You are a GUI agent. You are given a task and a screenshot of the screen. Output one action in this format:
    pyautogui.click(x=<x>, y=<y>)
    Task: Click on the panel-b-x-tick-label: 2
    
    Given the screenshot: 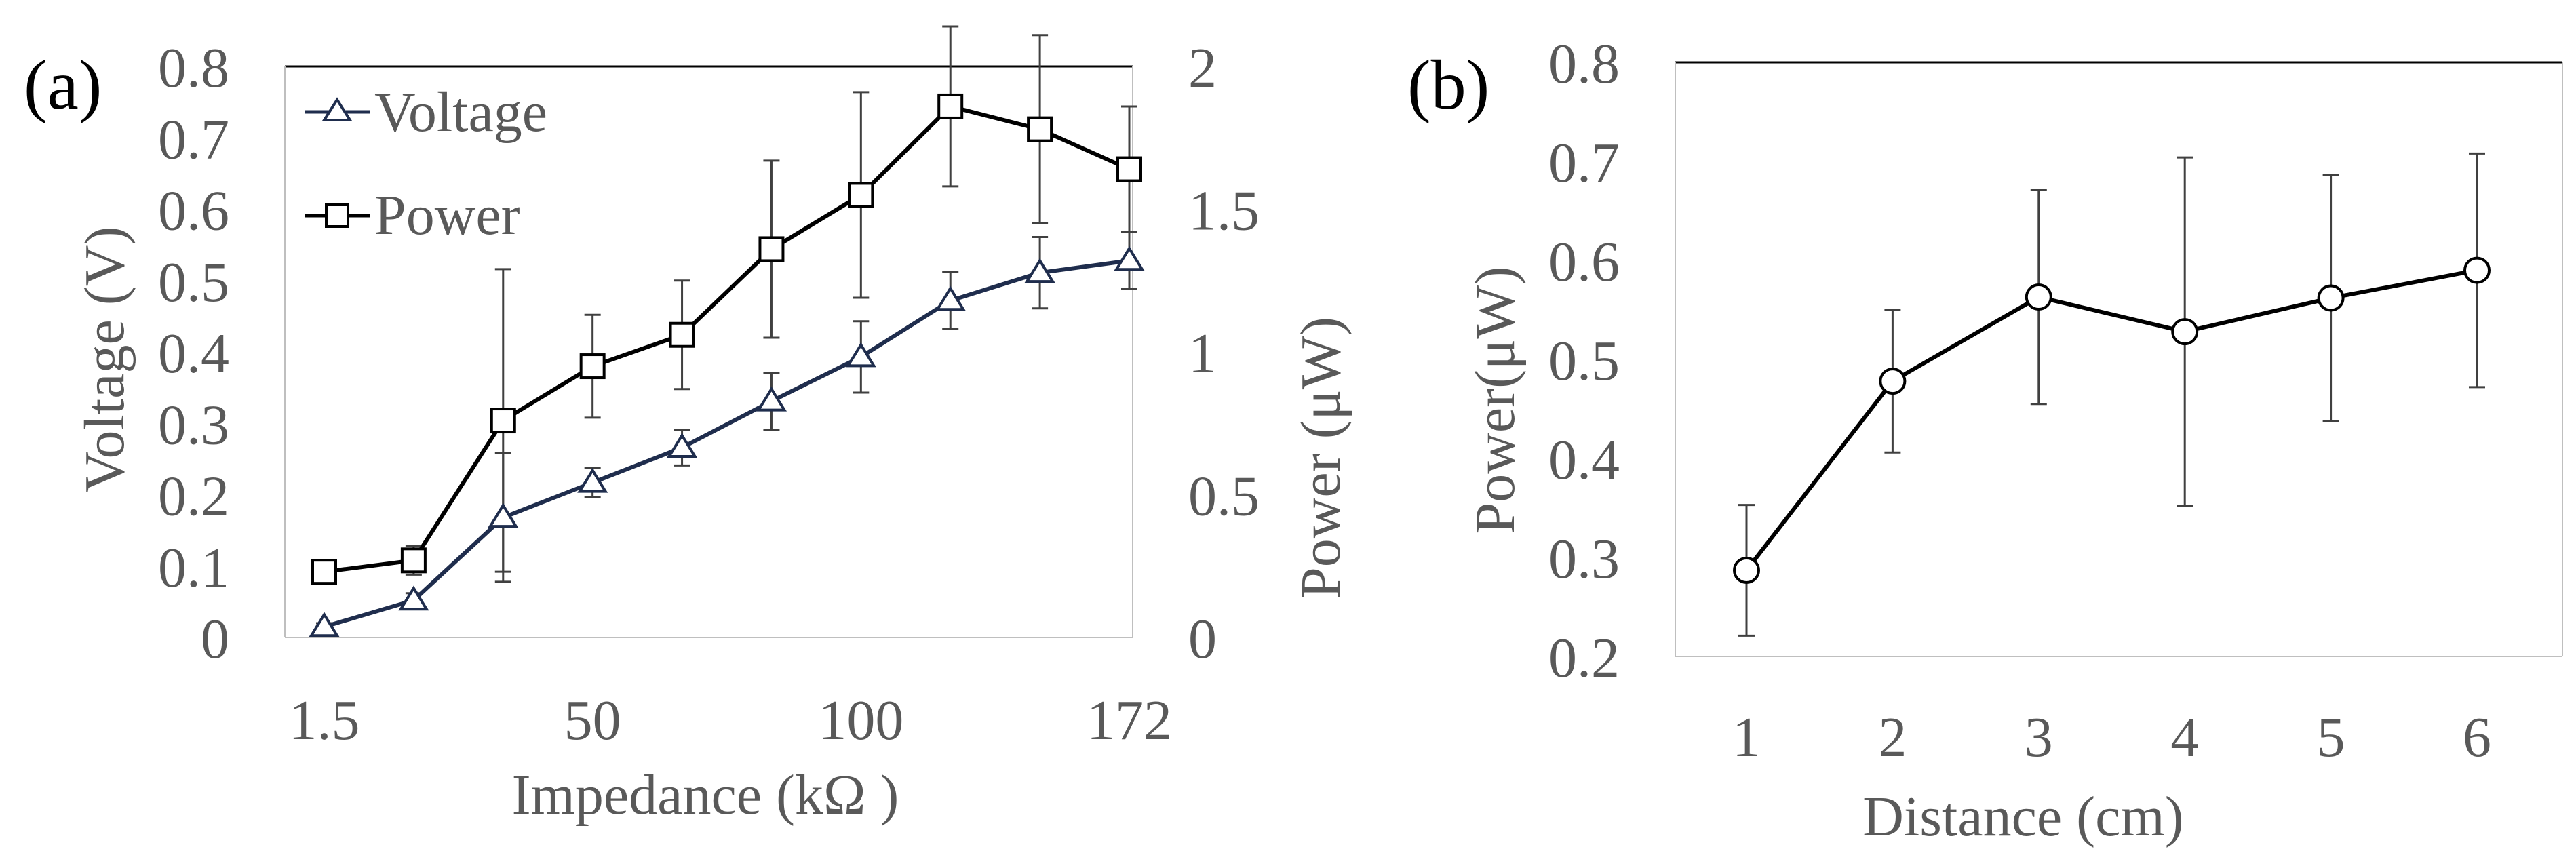 What is the action you would take?
    pyautogui.click(x=1892, y=737)
    